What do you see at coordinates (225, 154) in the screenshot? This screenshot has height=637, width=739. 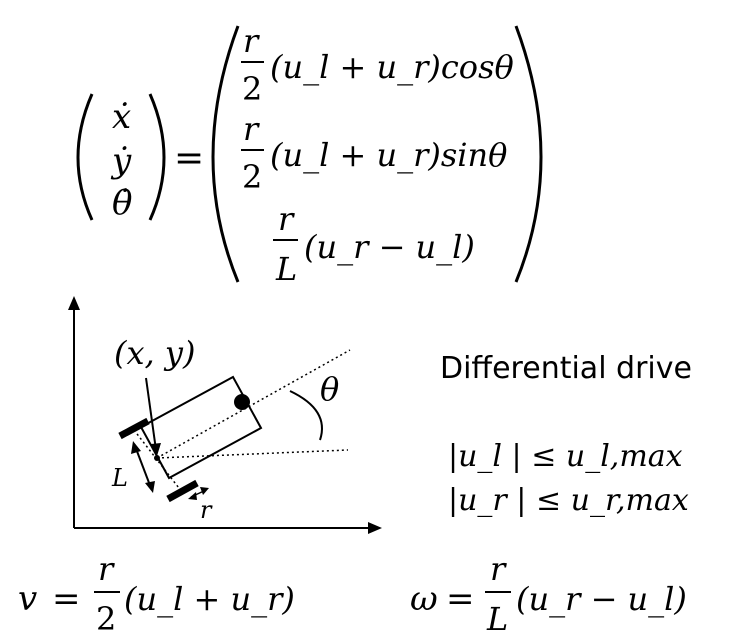 I see `rhs-left-paren` at bounding box center [225, 154].